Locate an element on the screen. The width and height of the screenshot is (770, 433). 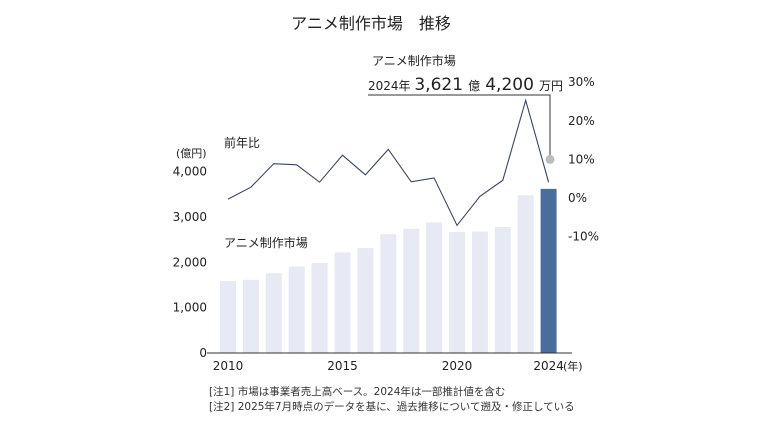
x-tick: 2010 is located at coordinates (228, 366).